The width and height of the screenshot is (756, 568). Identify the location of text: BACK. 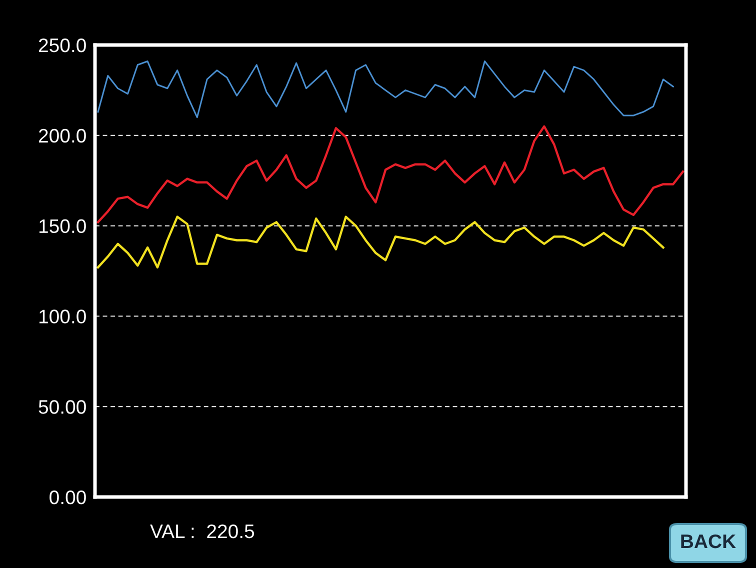
(708, 541).